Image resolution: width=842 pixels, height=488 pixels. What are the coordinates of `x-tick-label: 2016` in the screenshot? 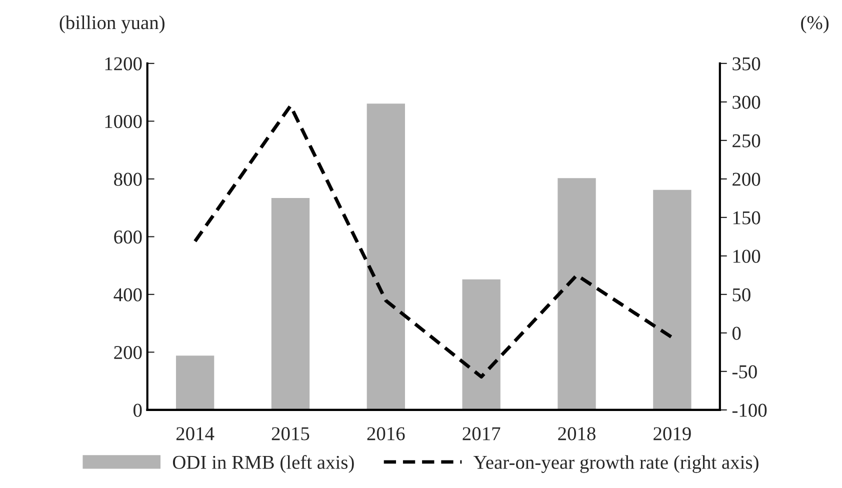 It's located at (386, 433).